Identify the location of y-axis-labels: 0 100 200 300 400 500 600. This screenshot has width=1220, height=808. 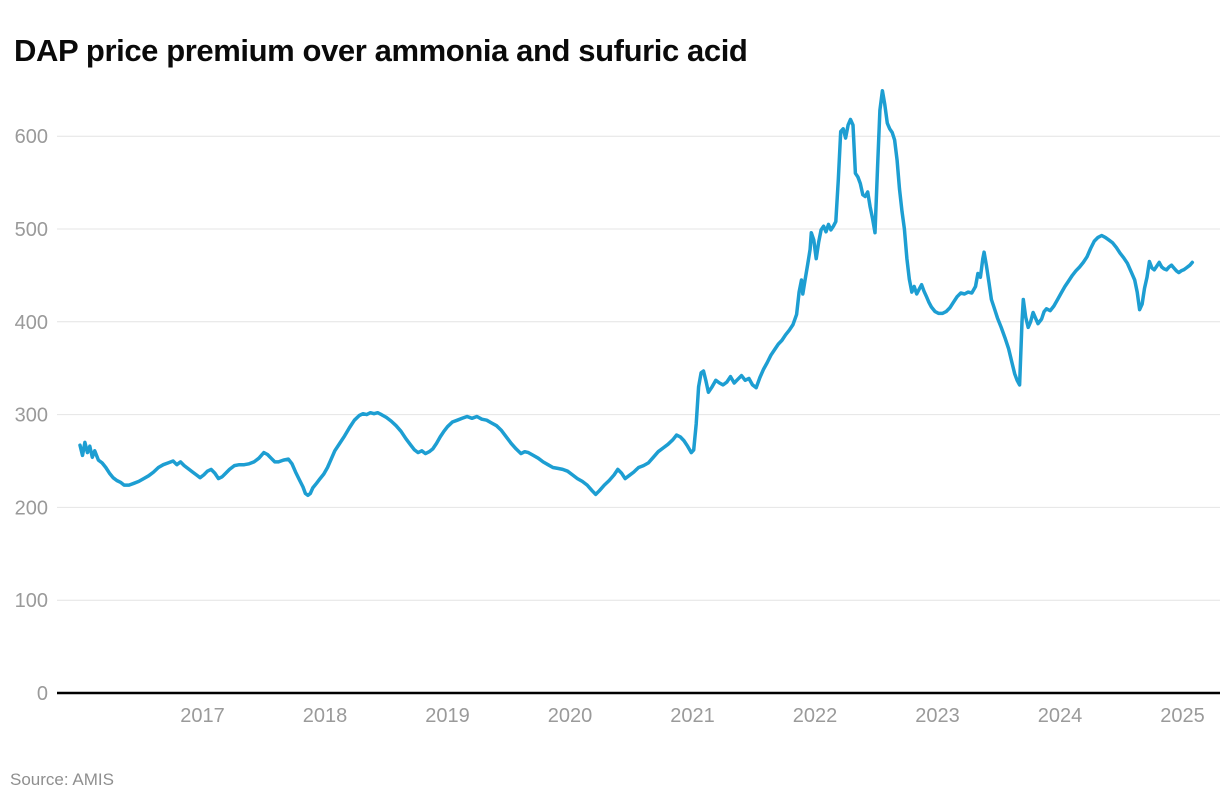
(31, 415).